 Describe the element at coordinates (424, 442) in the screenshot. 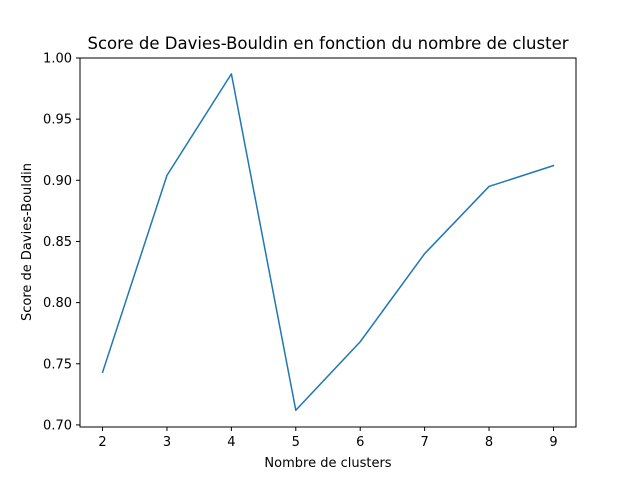

I see `x-tick-label: 7` at that location.